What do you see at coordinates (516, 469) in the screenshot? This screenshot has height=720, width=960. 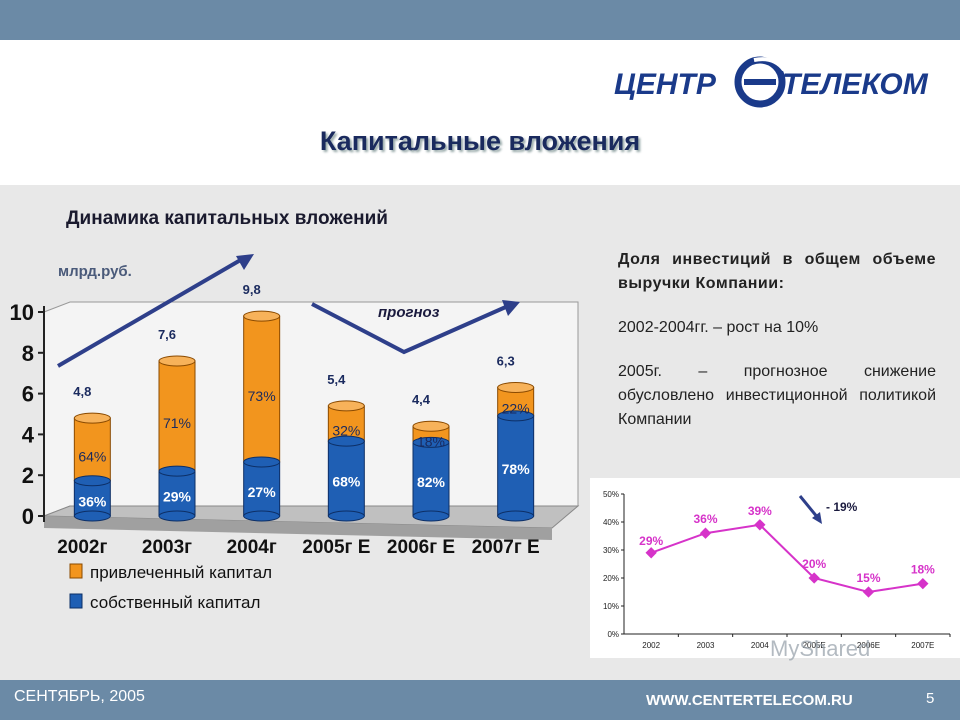 I see `bar-own-pct-label: 78%` at bounding box center [516, 469].